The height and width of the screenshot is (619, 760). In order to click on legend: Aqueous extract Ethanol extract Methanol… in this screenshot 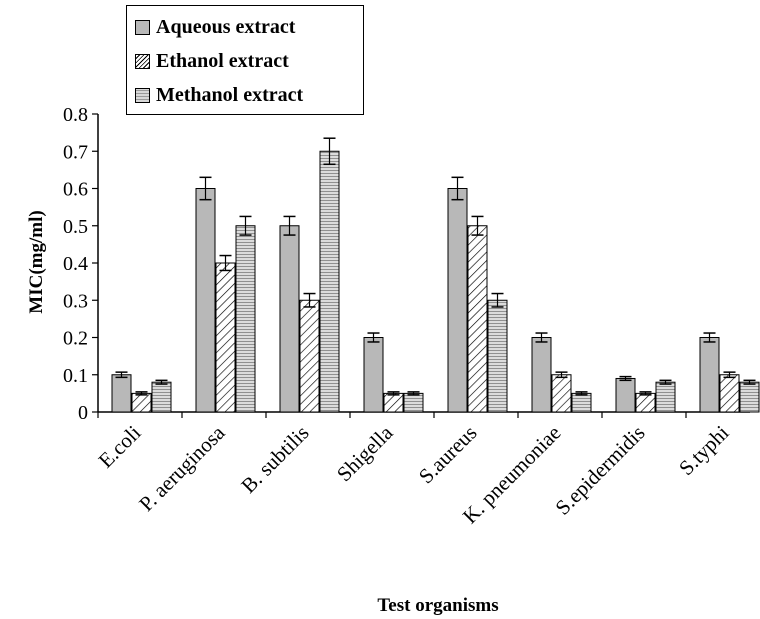, I will do `click(245, 60)`.